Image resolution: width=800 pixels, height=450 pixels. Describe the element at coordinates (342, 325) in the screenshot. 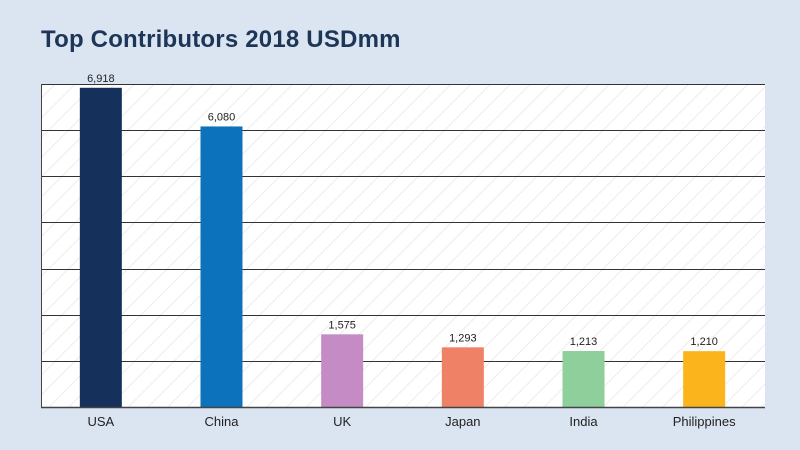

I see `data-label-uk: 1,575` at that location.